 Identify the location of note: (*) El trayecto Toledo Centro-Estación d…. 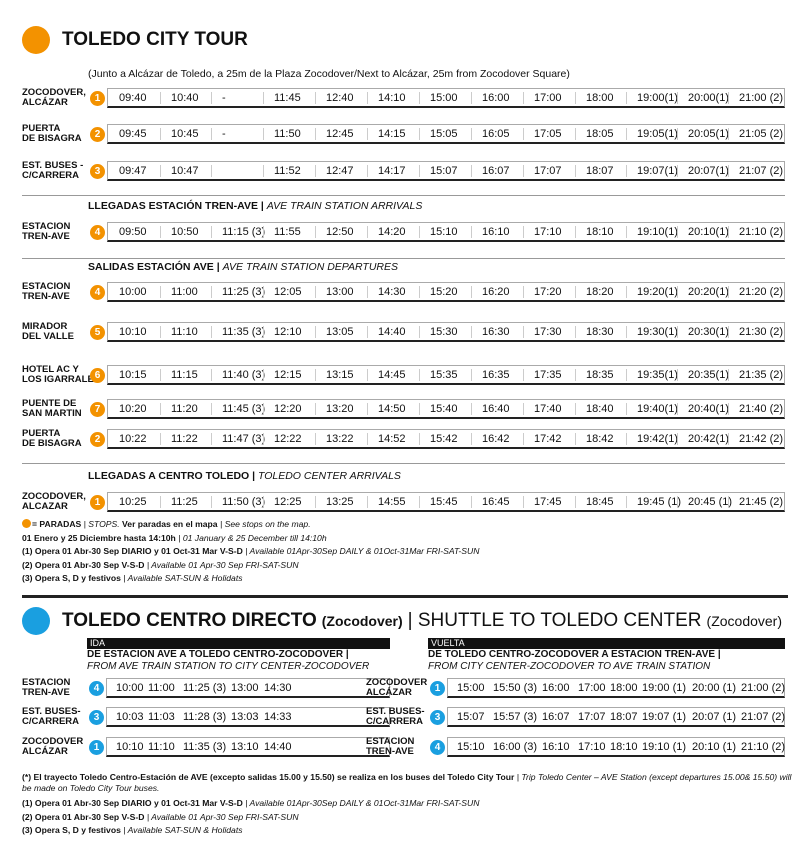
(407, 783).